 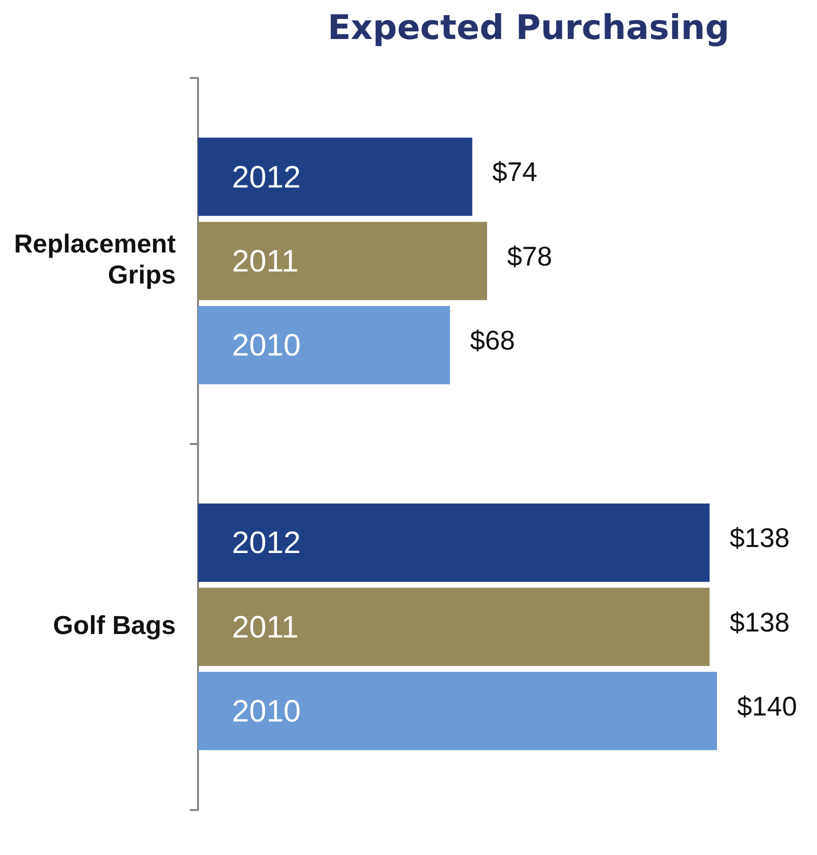 What do you see at coordinates (265, 260) in the screenshot?
I see `series-label: 2011` at bounding box center [265, 260].